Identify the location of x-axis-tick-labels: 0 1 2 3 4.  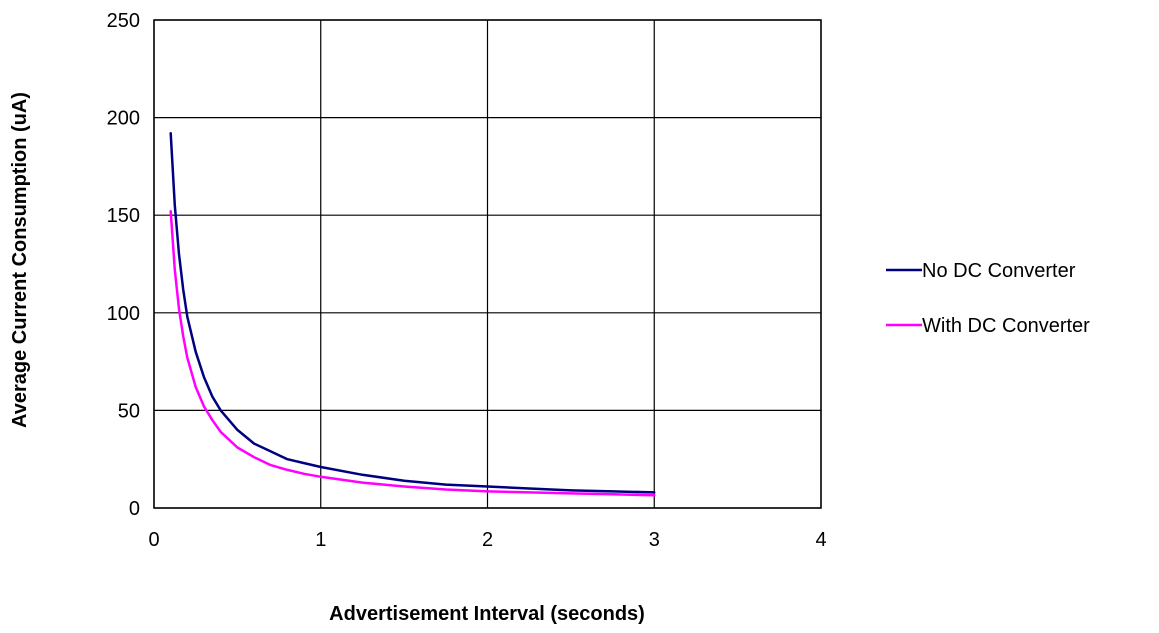
(487, 540).